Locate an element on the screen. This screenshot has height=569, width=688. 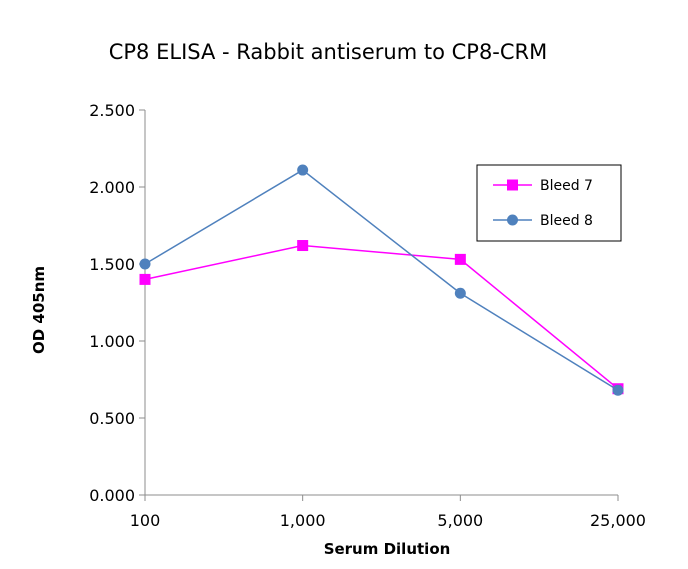
chart-title: CP8 ELISA - Rabbit antiserum to CP8-CRM is located at coordinates (328, 52).